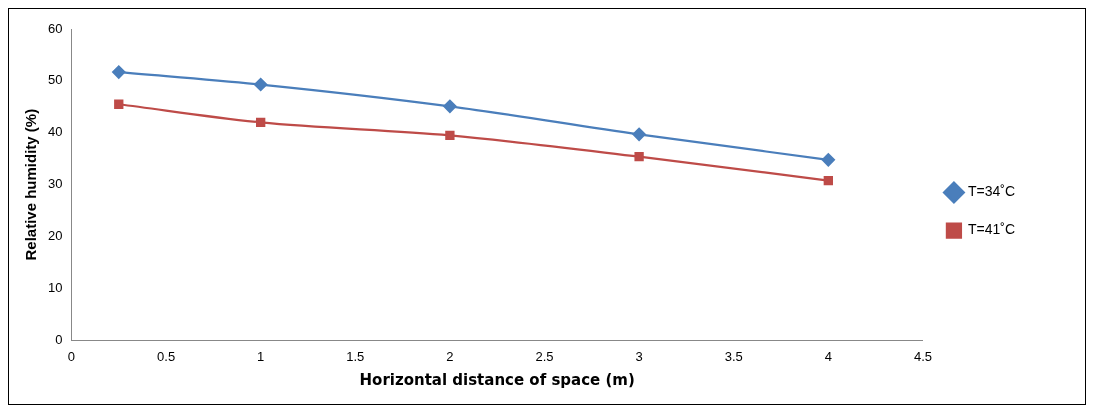  Describe the element at coordinates (544, 356) in the screenshot. I see `x-tick-label: 2.5` at that location.